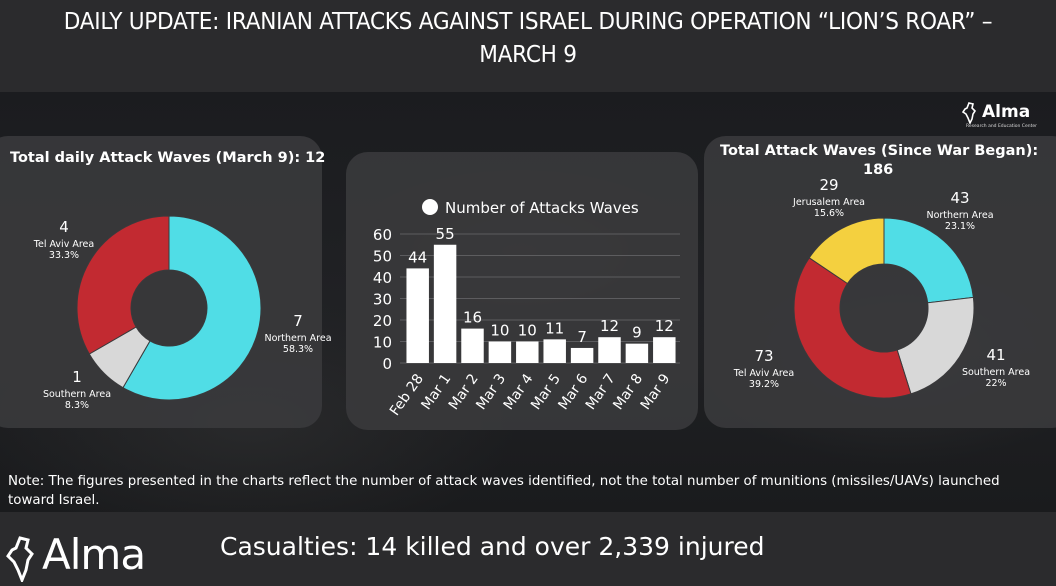 The image size is (1056, 586). Describe the element at coordinates (542, 208) in the screenshot. I see `legend-label: Number of Attacks Waves` at that location.